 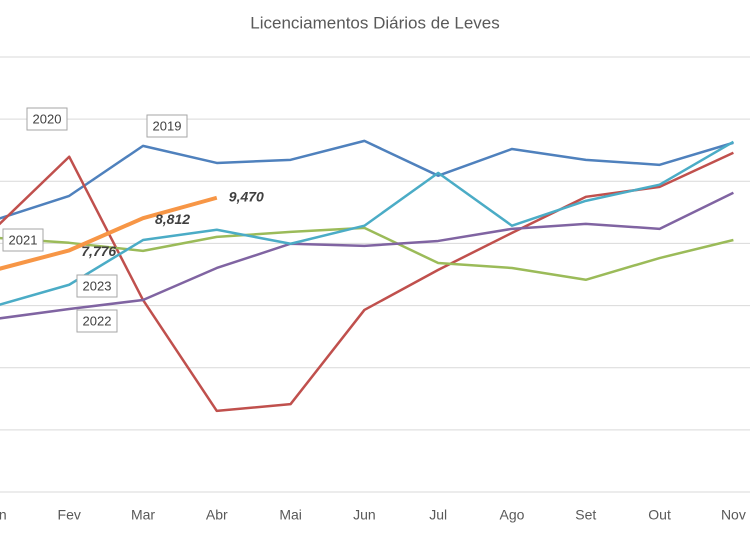 What do you see at coordinates (374, 22) in the screenshot?
I see `chart-title: Licenciamentos Diários de Leves` at bounding box center [374, 22].